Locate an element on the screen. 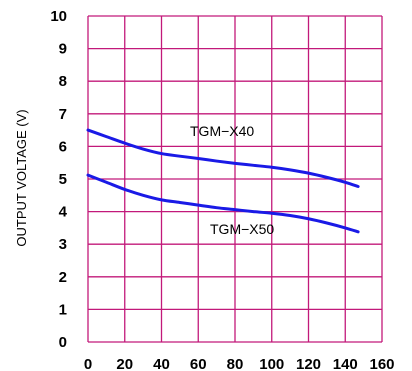 Image resolution: width=412 pixels, height=371 pixels. x-tick-label-6: 120 is located at coordinates (308, 363).